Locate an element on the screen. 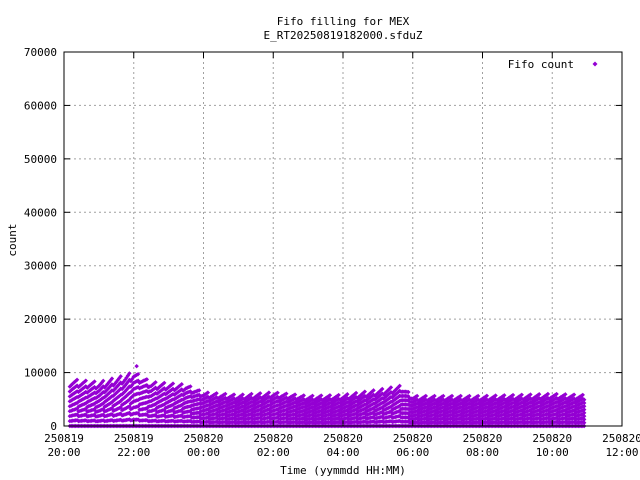 The image size is (640, 480). y-tick-label: 30000 is located at coordinates (40, 266).